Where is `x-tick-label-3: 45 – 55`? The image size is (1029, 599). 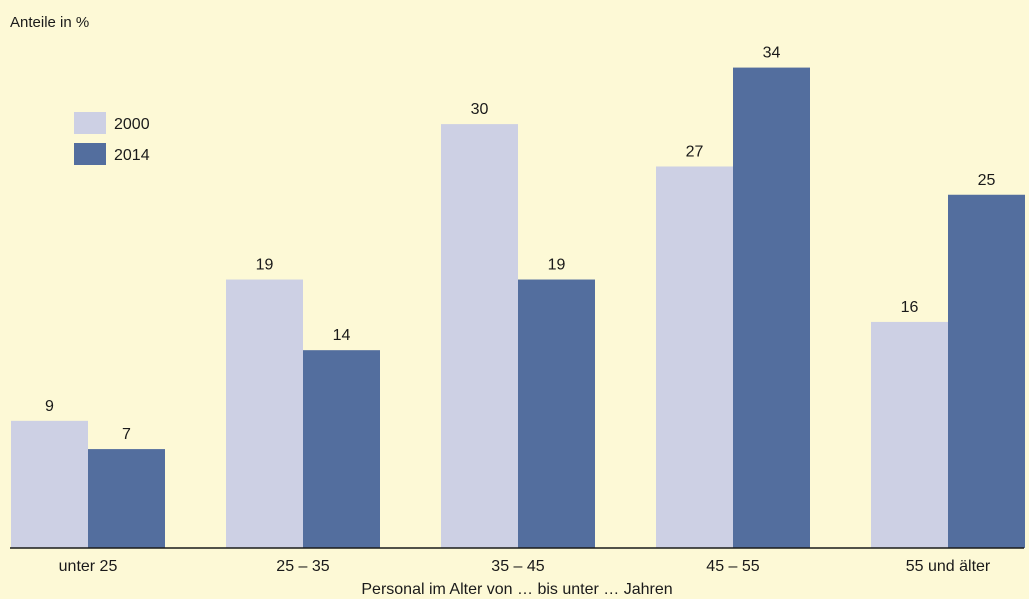 x-tick-label-3: 45 – 55 is located at coordinates (732, 566).